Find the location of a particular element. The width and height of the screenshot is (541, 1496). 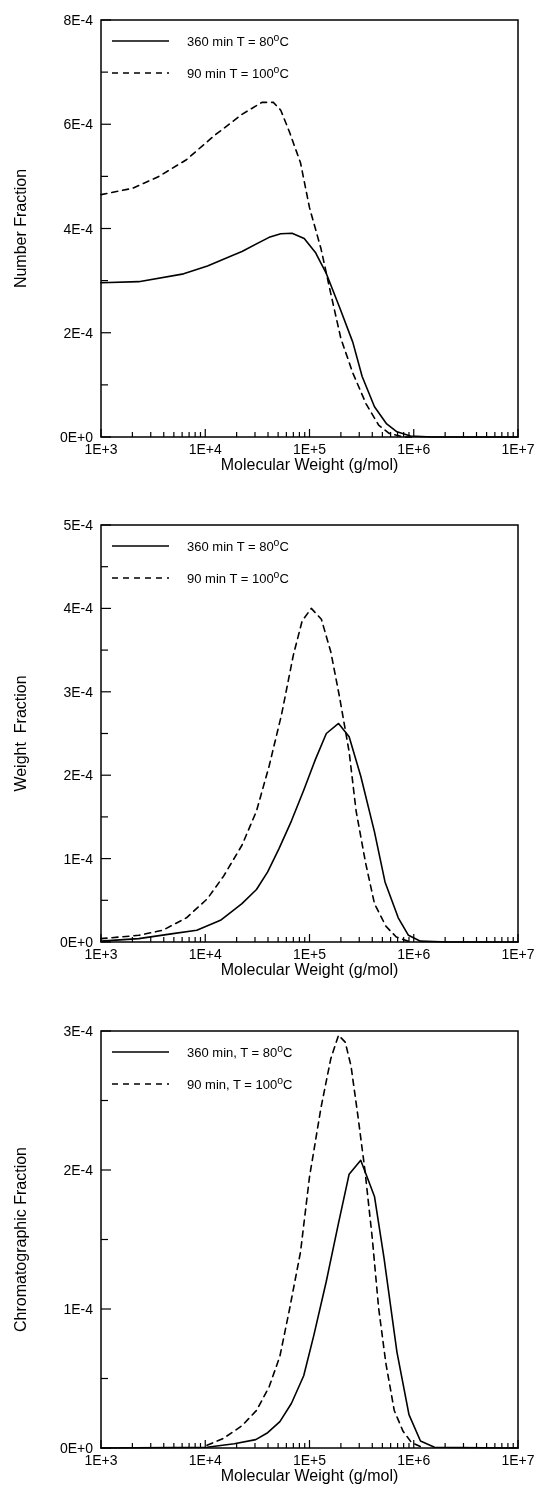

legend-label: 90 min, T = 100$^{o}$C is located at coordinates (240, 1083).